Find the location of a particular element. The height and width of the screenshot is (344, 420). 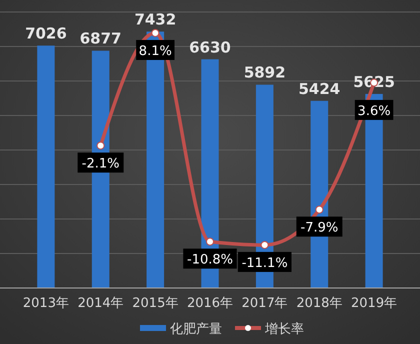

legend-label: 化肥产量 is located at coordinates (196, 329).